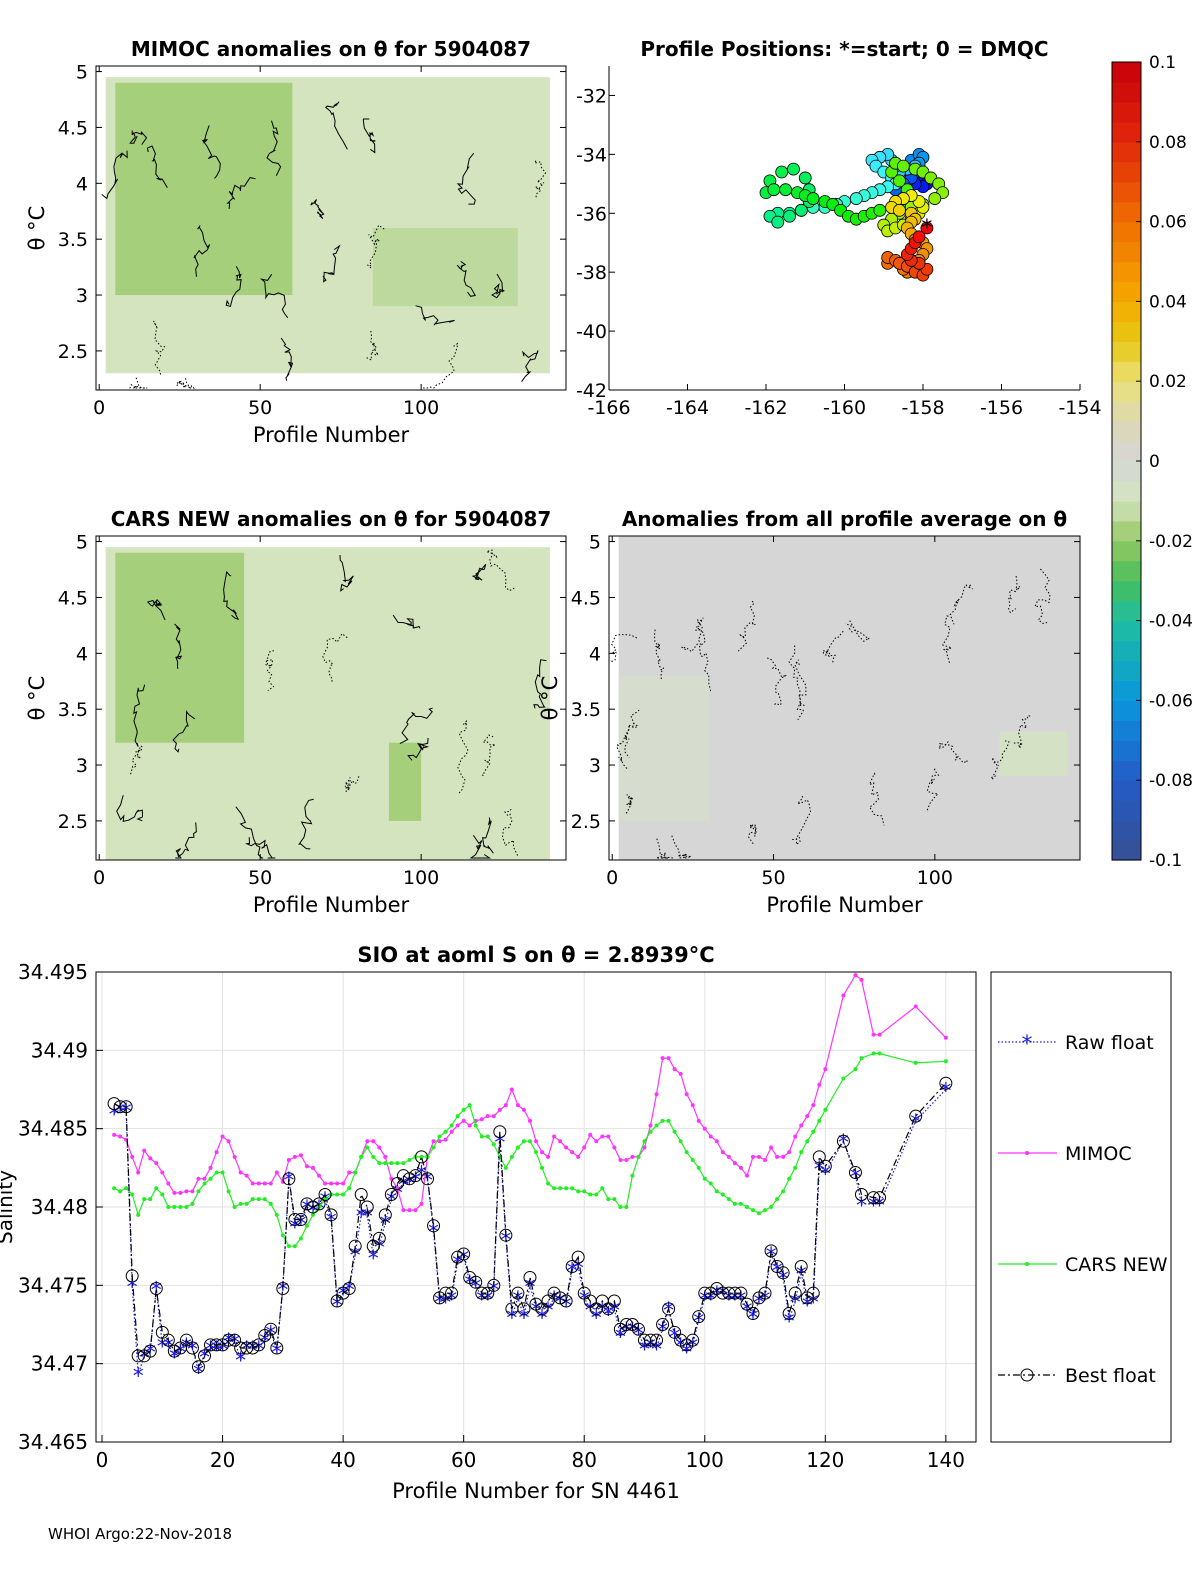 The width and height of the screenshot is (1200, 1575). I want to click on positions-ytick-label: -32, so click(591, 96).